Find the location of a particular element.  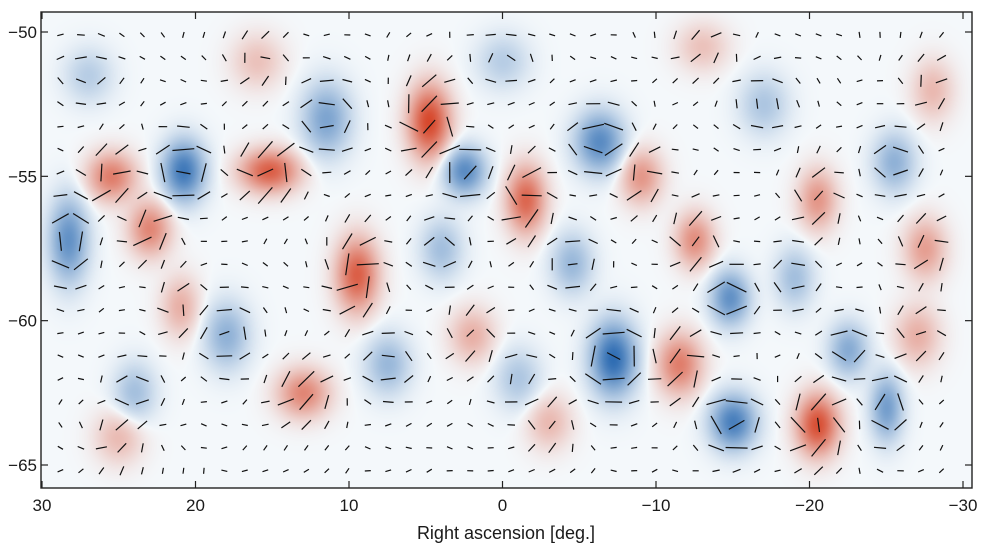

y-tick-label: −60 is located at coordinates (22, 321).